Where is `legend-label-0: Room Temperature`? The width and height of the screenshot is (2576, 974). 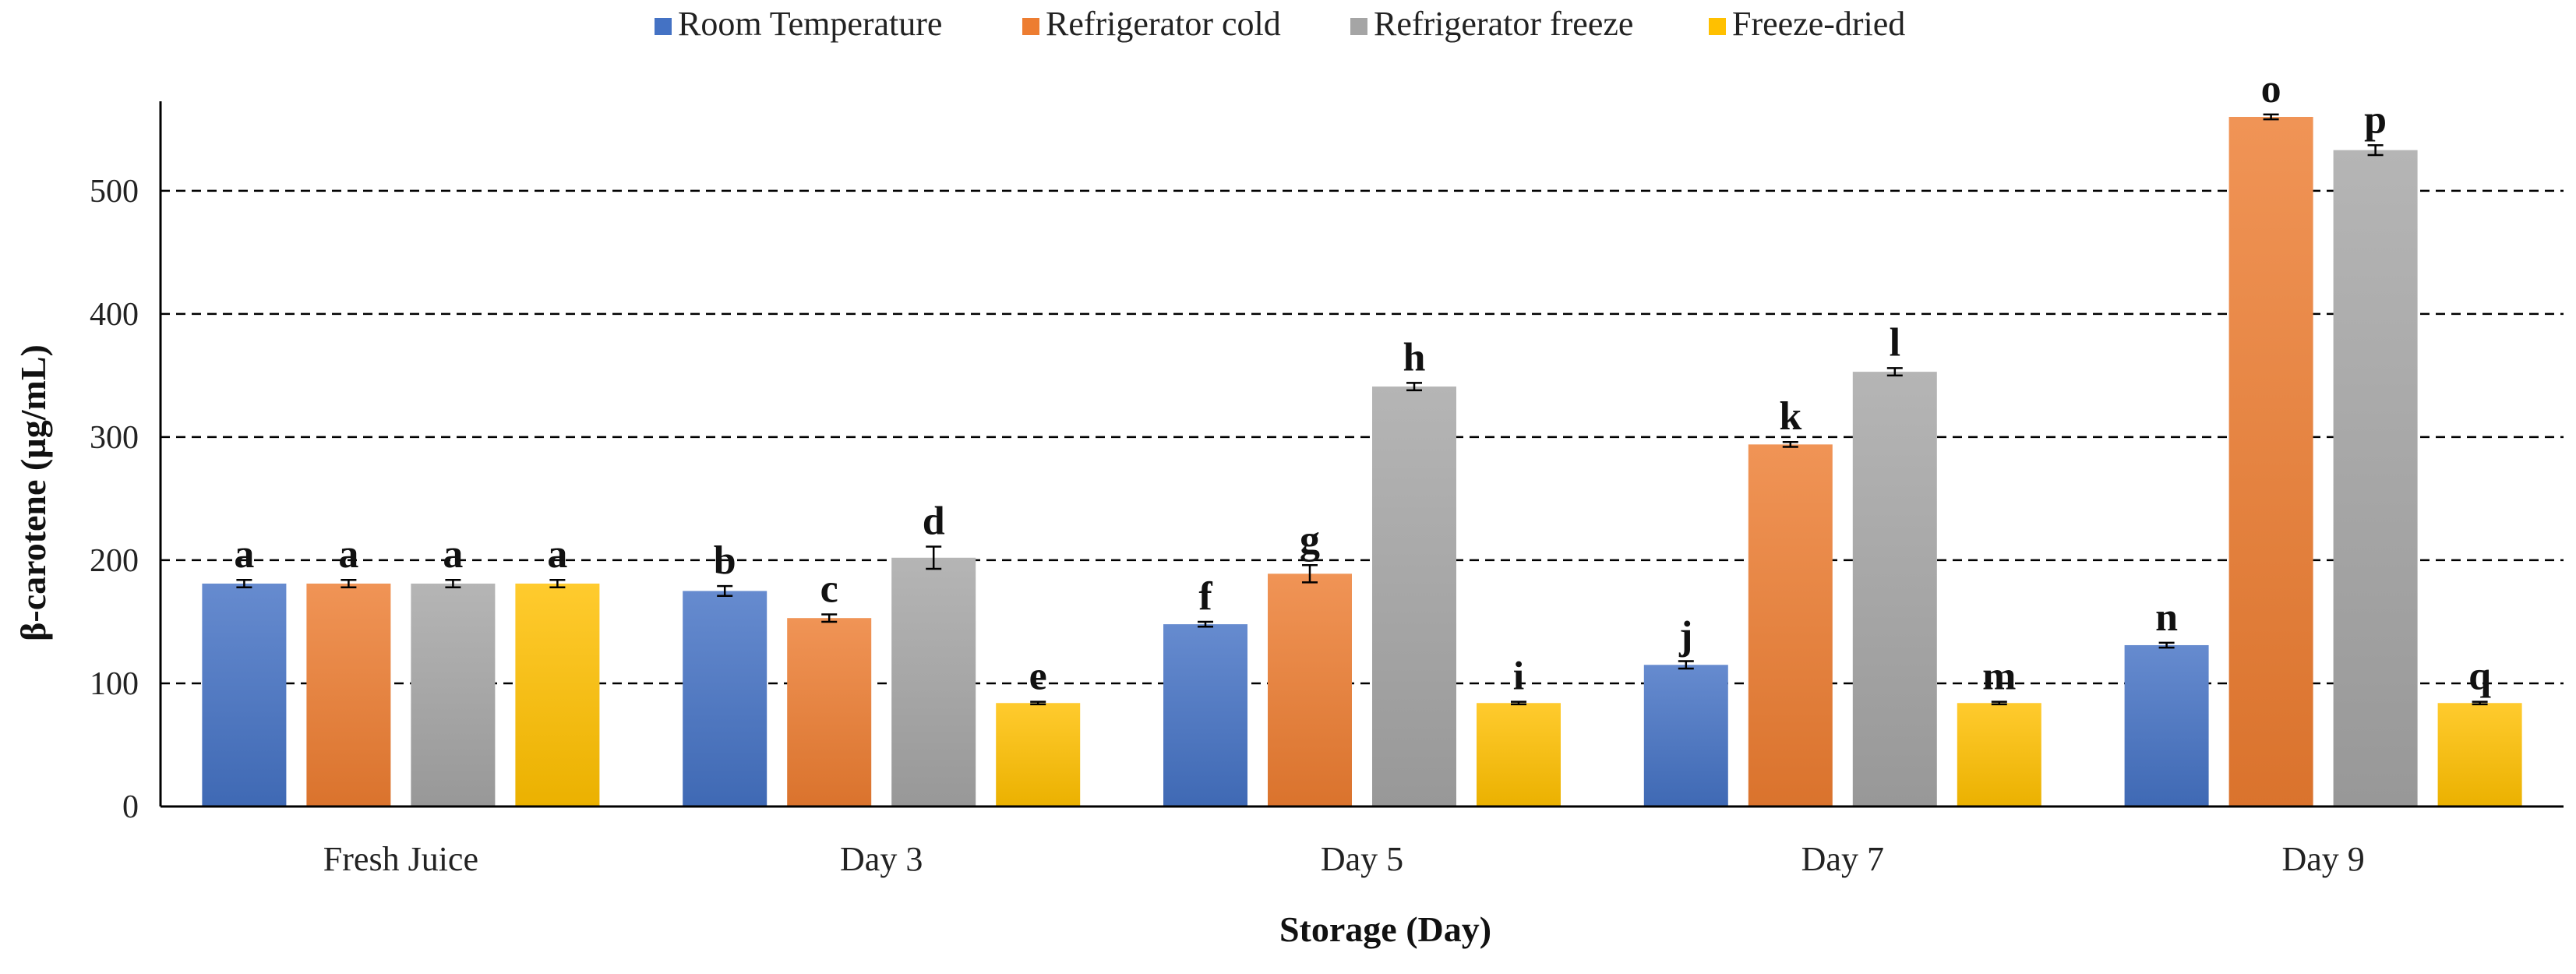 legend-label-0: Room Temperature is located at coordinates (810, 24).